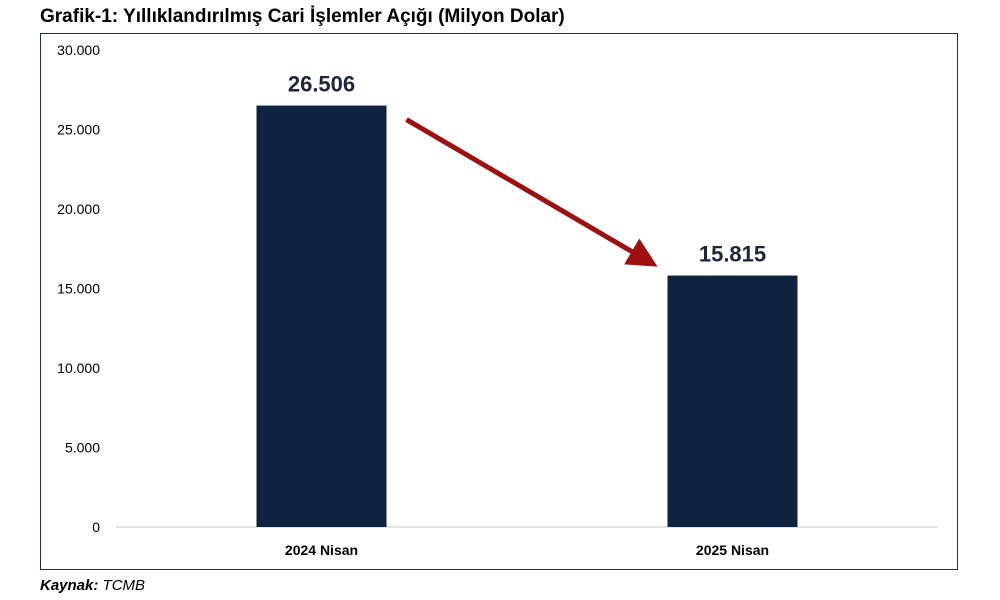 The height and width of the screenshot is (600, 1000). What do you see at coordinates (78, 368) in the screenshot?
I see `y-tick-label: 10.000` at bounding box center [78, 368].